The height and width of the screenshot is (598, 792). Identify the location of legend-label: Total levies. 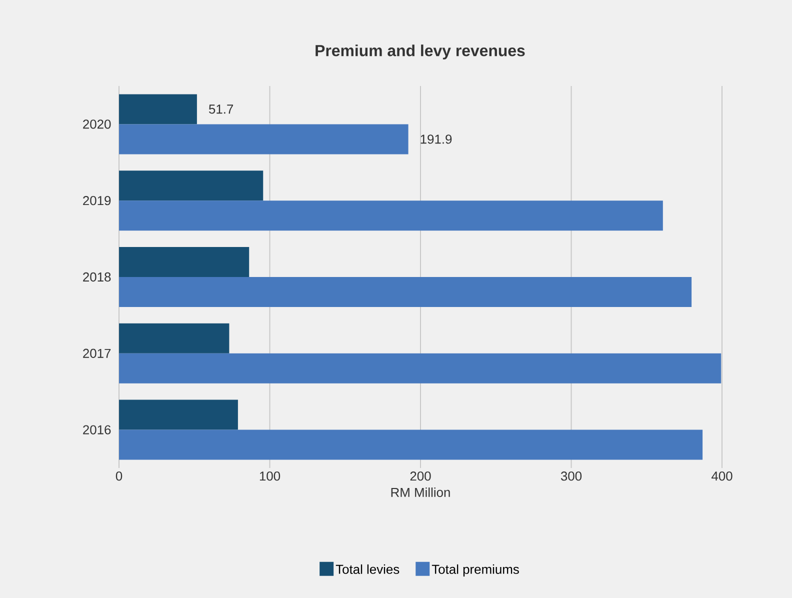
(368, 569).